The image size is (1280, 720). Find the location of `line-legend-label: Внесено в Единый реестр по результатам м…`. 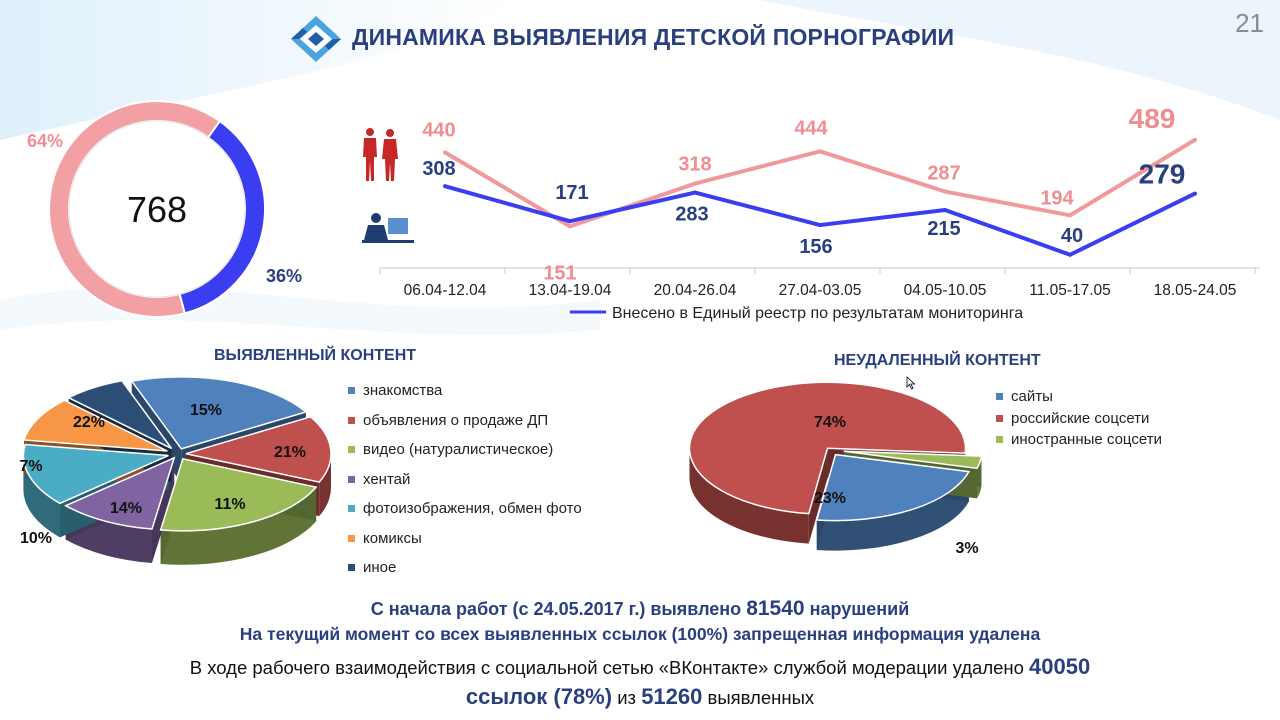

line-legend-label: Внесено в Единый реестр по результатам м… is located at coordinates (817, 313).